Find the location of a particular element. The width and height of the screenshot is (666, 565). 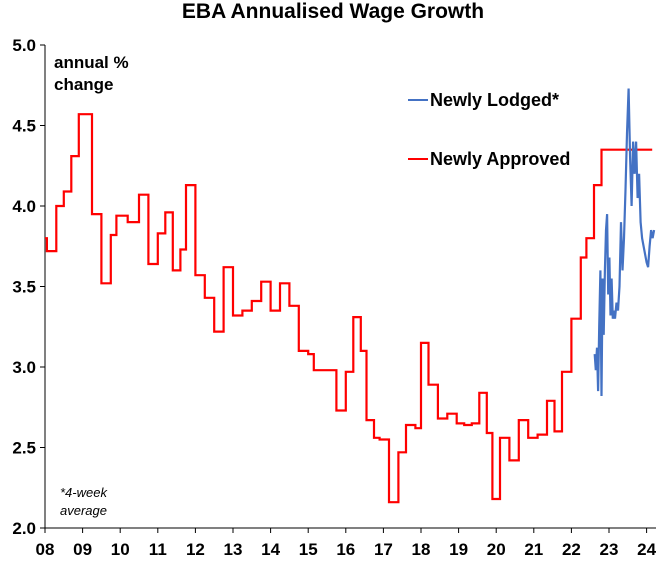

chart-title: EBA Annualised Wage Growth is located at coordinates (333, 11).